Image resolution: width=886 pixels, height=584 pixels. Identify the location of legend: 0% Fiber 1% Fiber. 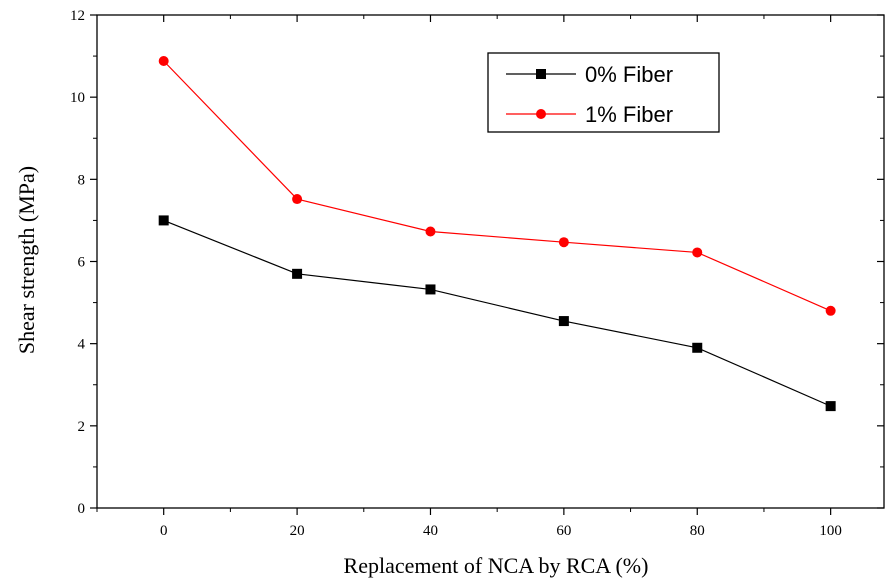
(603, 92).